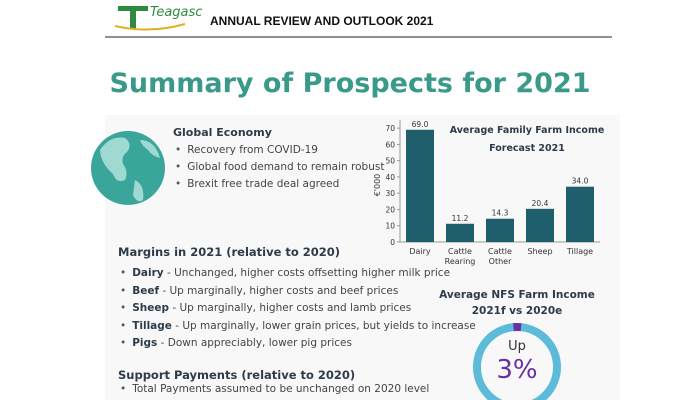 This screenshot has height=400, width=700. I want to click on nfs-title-line: Average NFS Farm Income, so click(517, 295).